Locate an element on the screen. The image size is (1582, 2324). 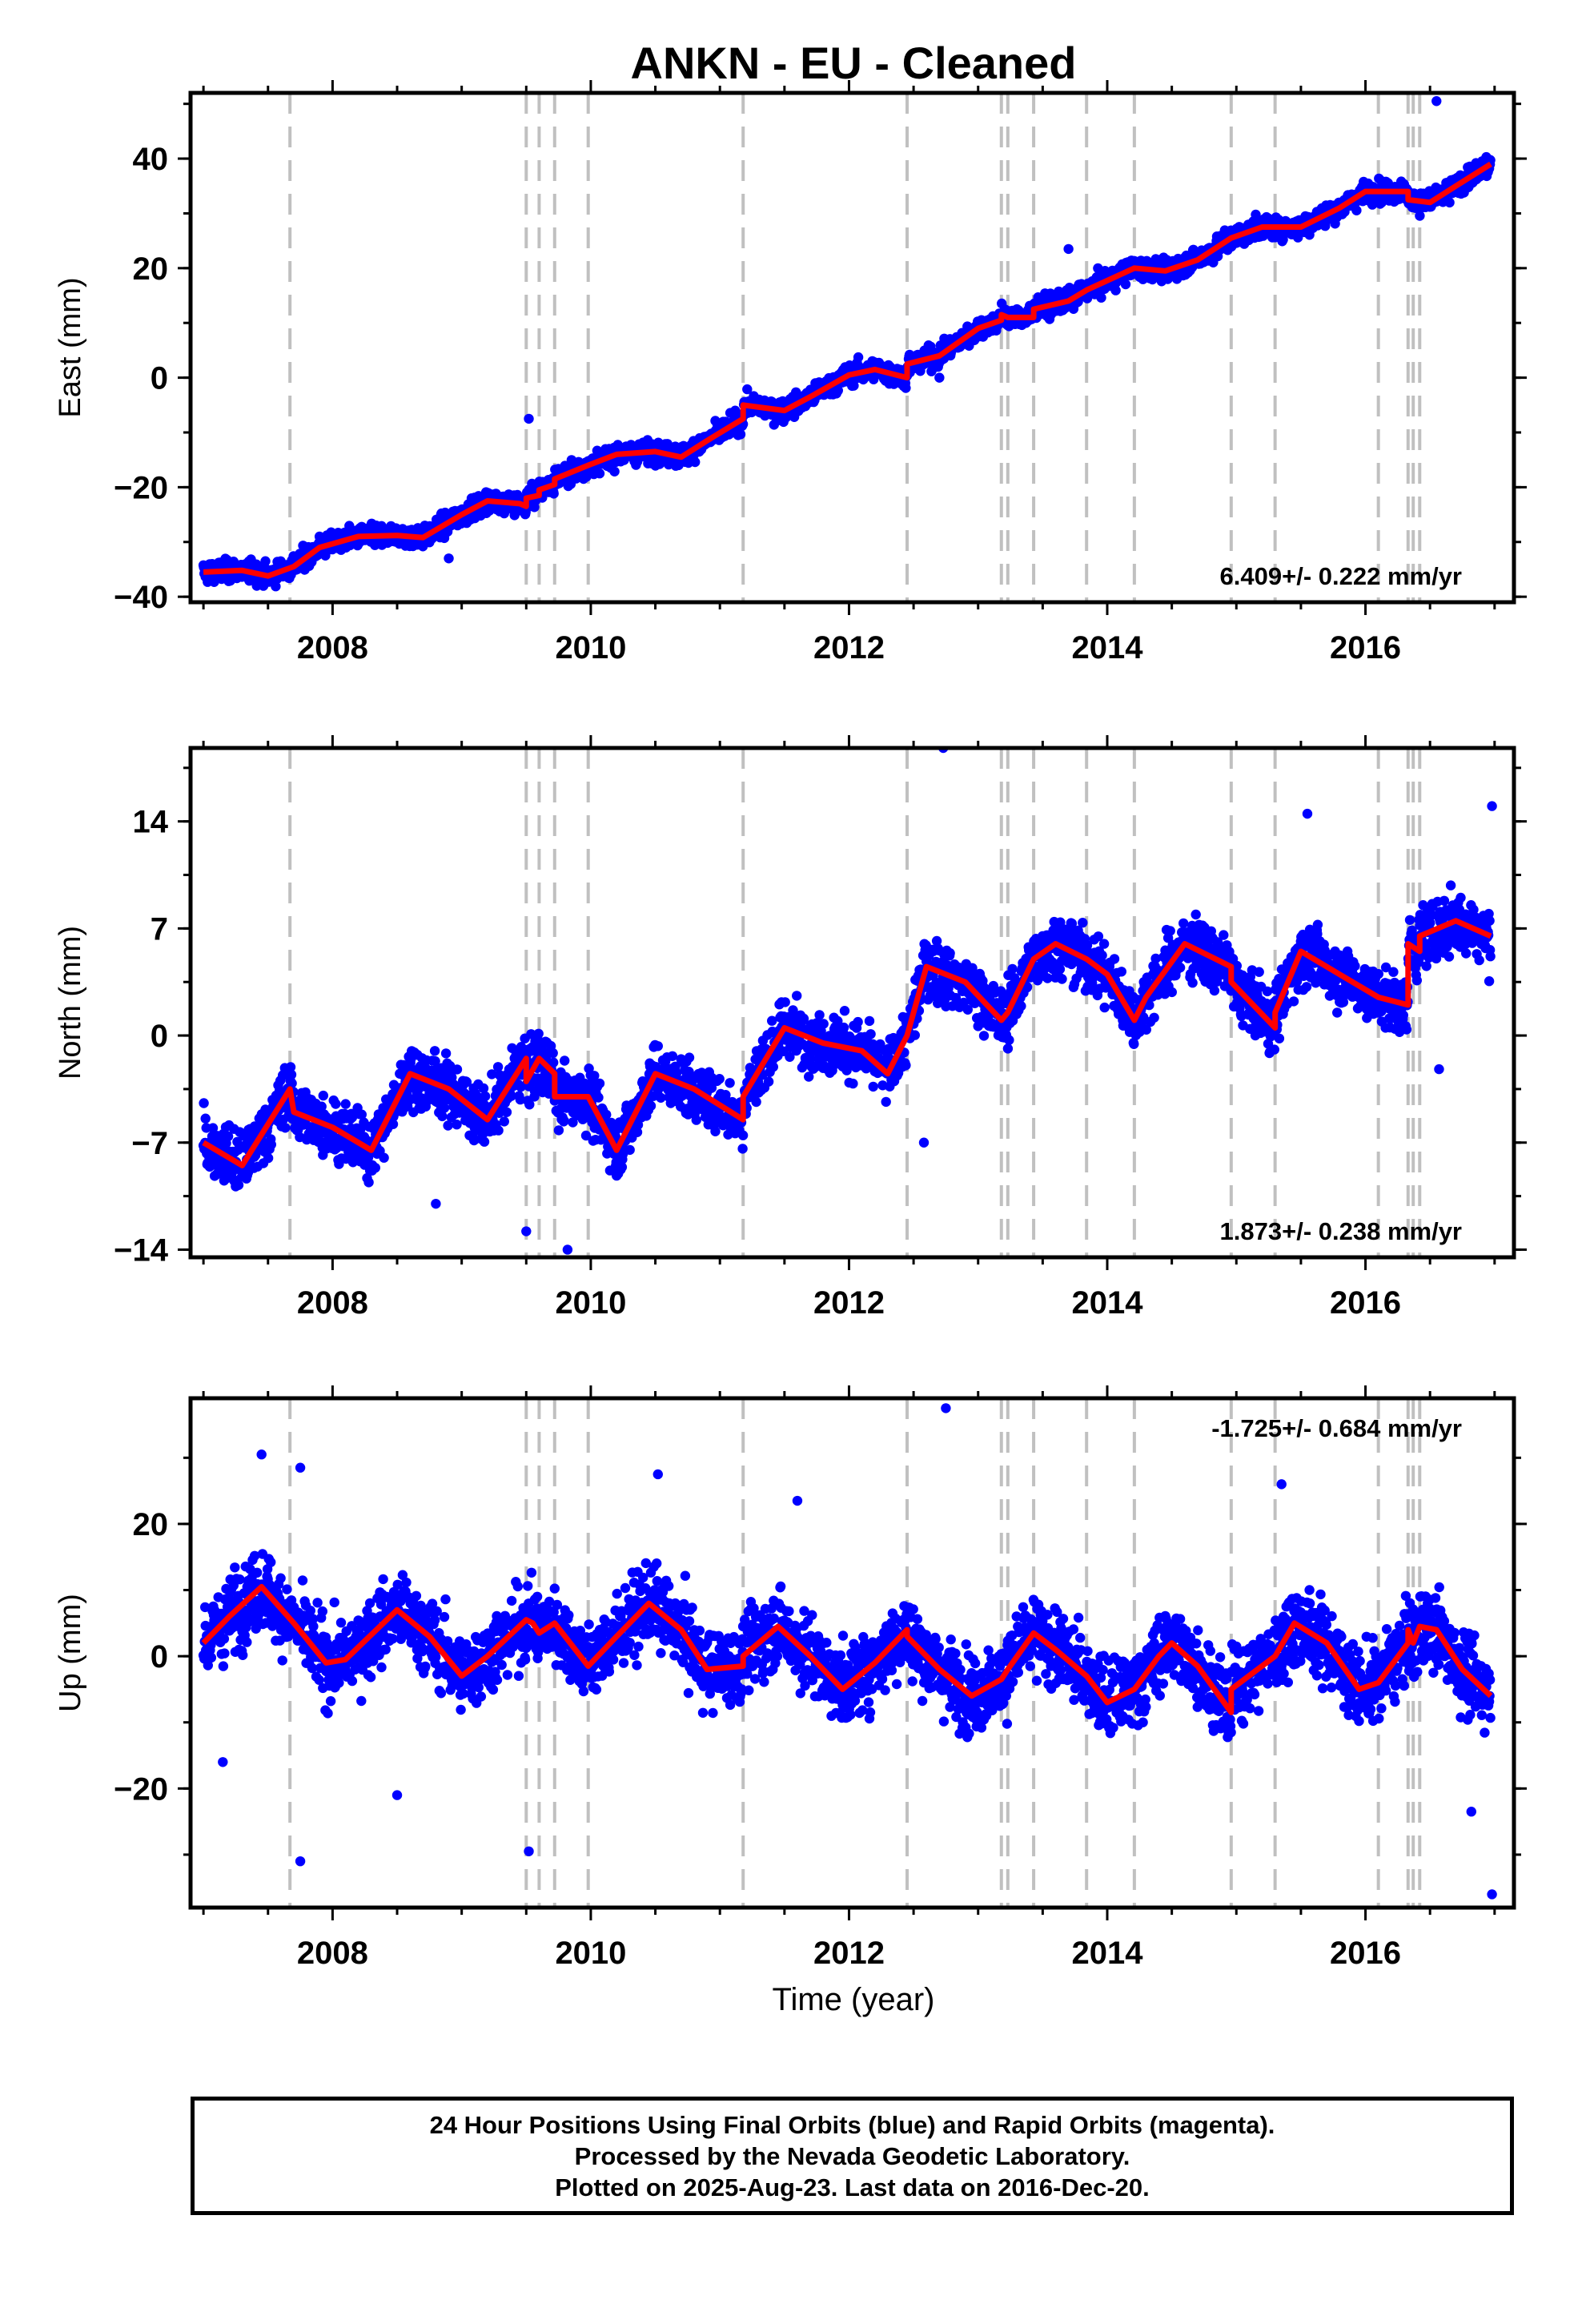
x-tick-label: 2010 is located at coordinates (590, 647).